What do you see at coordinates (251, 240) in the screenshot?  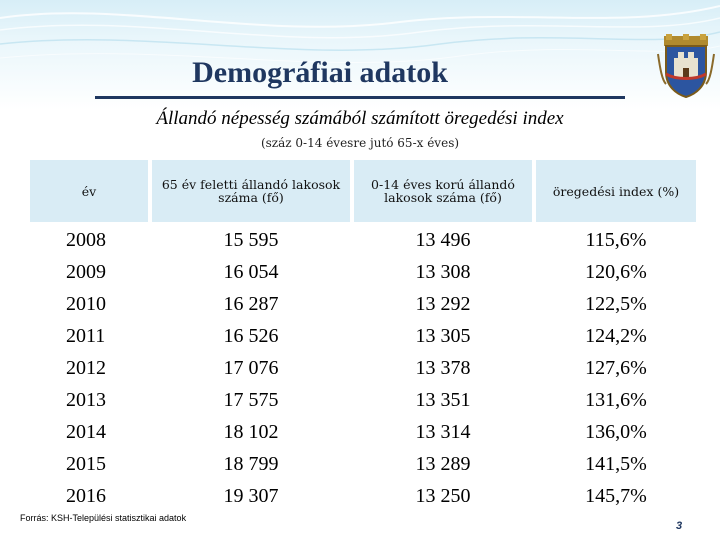 I see `cell-over-65: 15 595` at bounding box center [251, 240].